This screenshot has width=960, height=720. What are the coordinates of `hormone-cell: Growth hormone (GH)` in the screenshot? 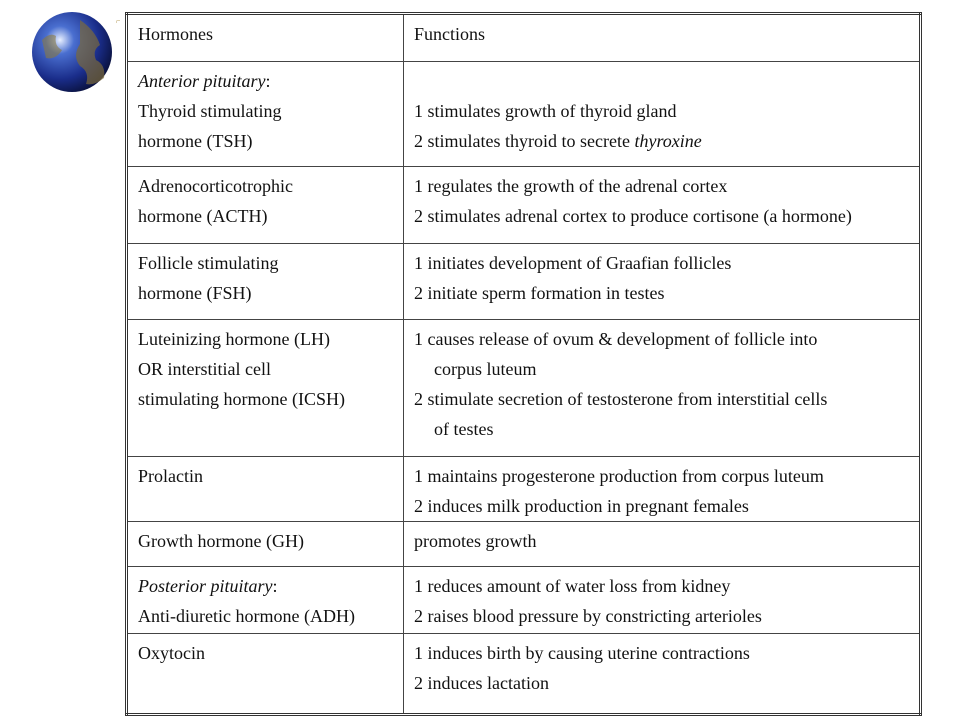 It's located at (265, 544).